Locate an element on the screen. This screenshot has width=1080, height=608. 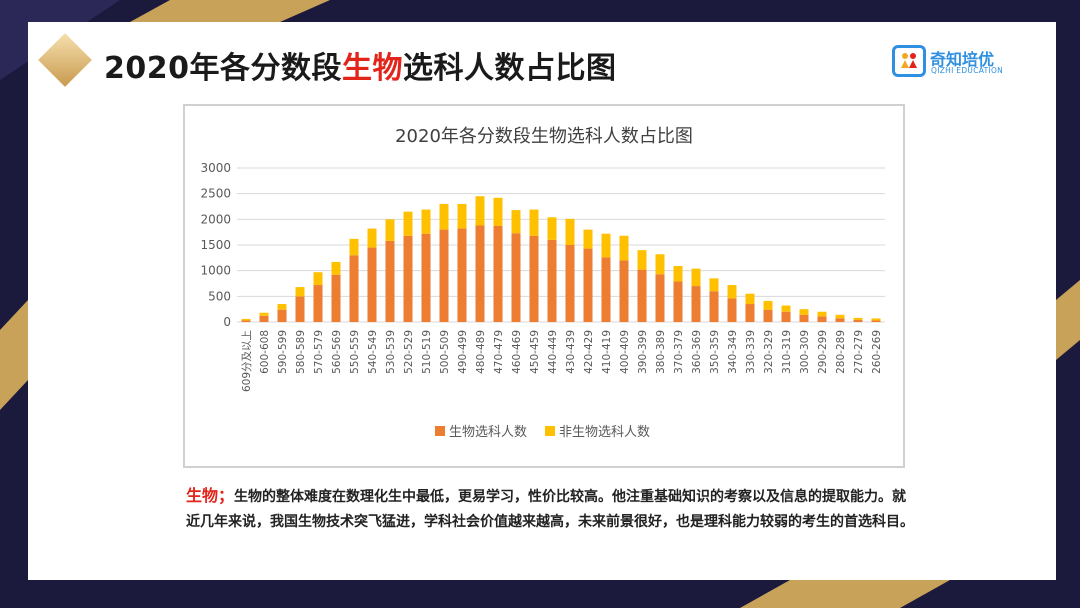
x-tick-label: 580-589 is located at coordinates (301, 352).